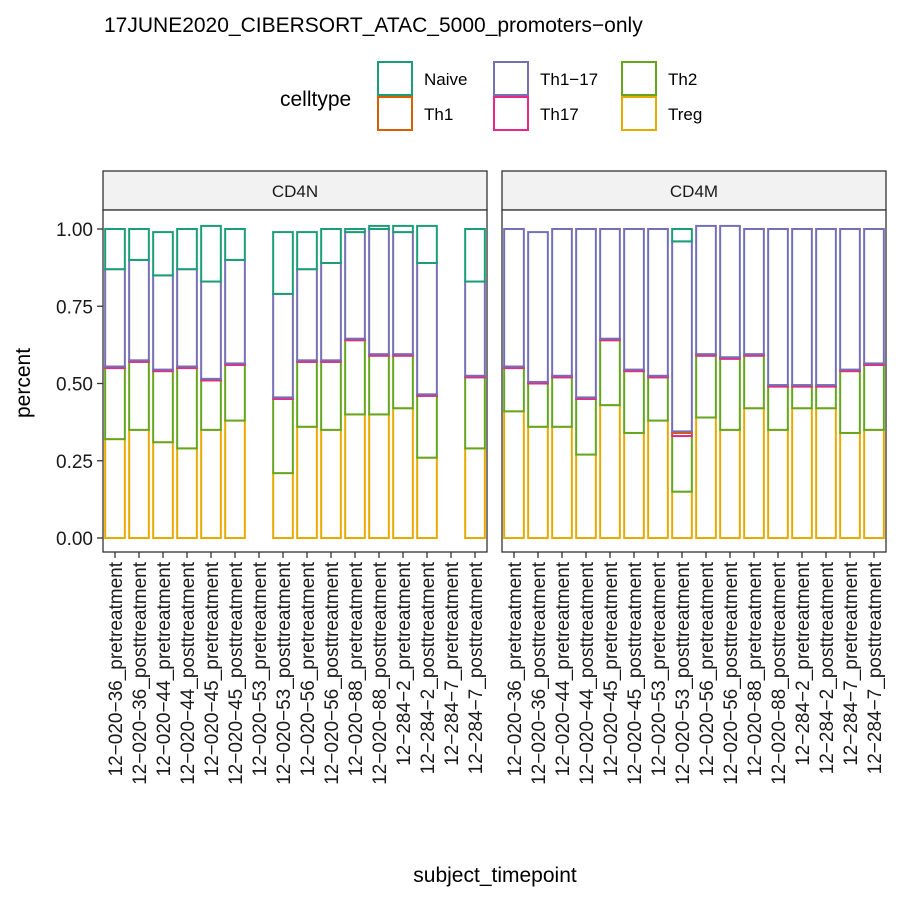 This screenshot has width=900, height=900. What do you see at coordinates (731, 673) in the screenshot?
I see `x-tick-label: 12−020−56_posttreatment` at bounding box center [731, 673].